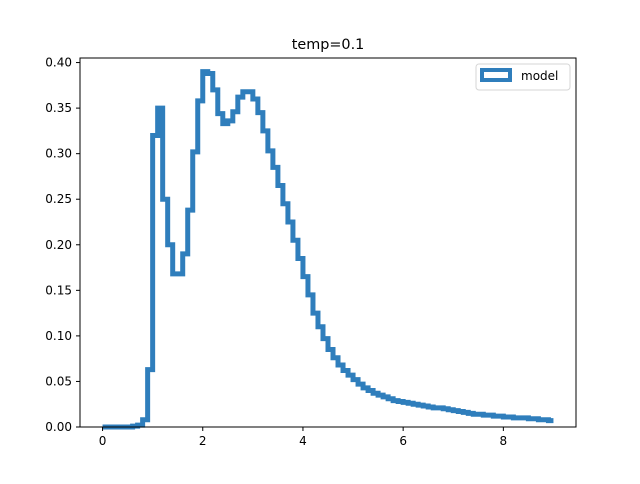  Describe the element at coordinates (58, 108) in the screenshot. I see `y-tick-label: 0.35` at that location.